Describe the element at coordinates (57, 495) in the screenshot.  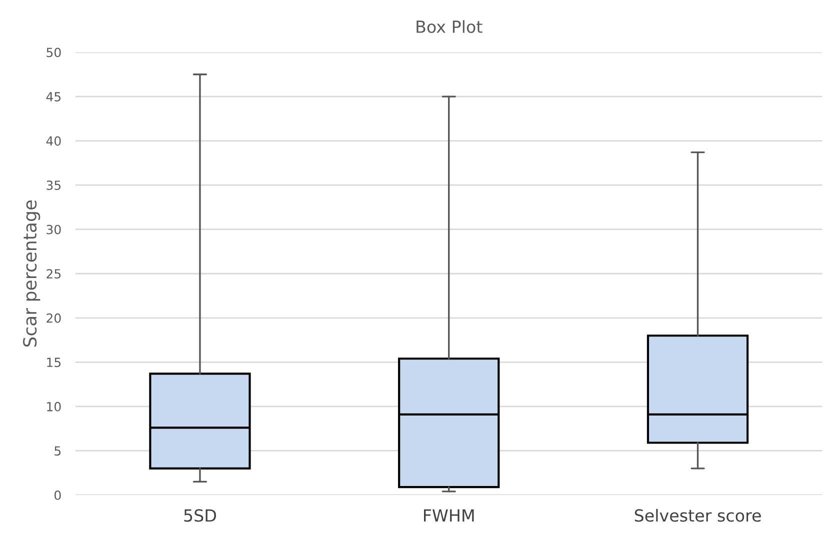
I see `y-tick-label: 0` at that location.